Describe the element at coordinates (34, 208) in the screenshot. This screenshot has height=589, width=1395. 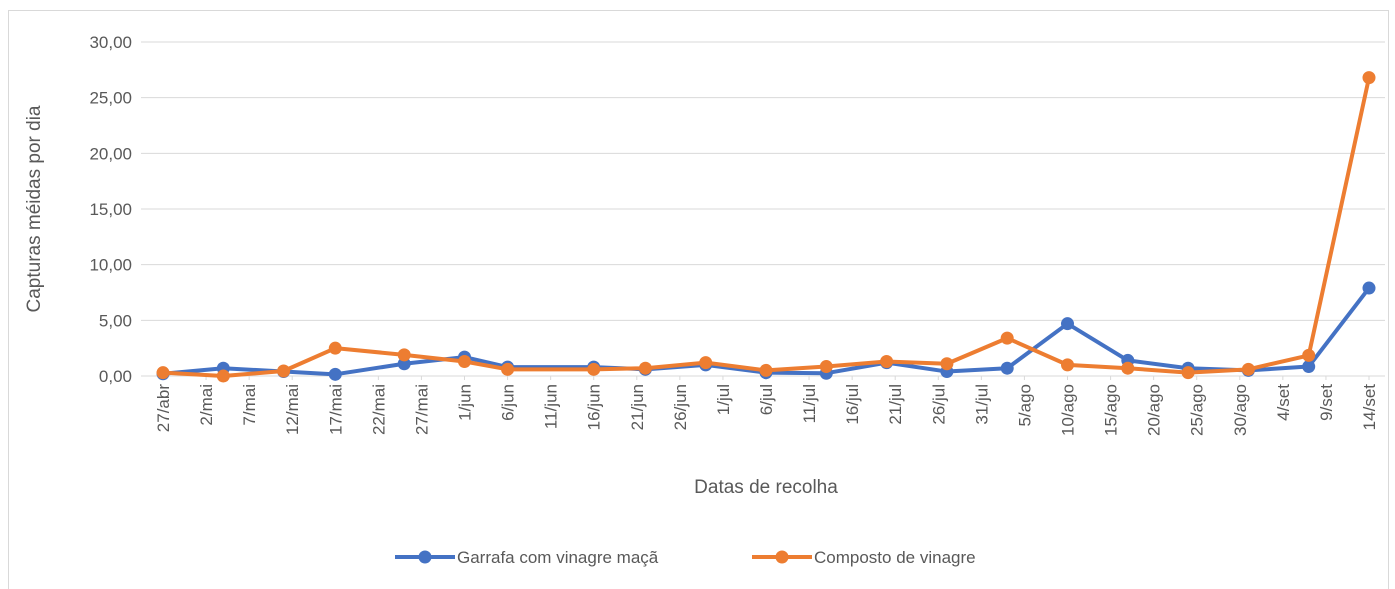
I see `y-axis-title: Capturas méidas por dia` at that location.